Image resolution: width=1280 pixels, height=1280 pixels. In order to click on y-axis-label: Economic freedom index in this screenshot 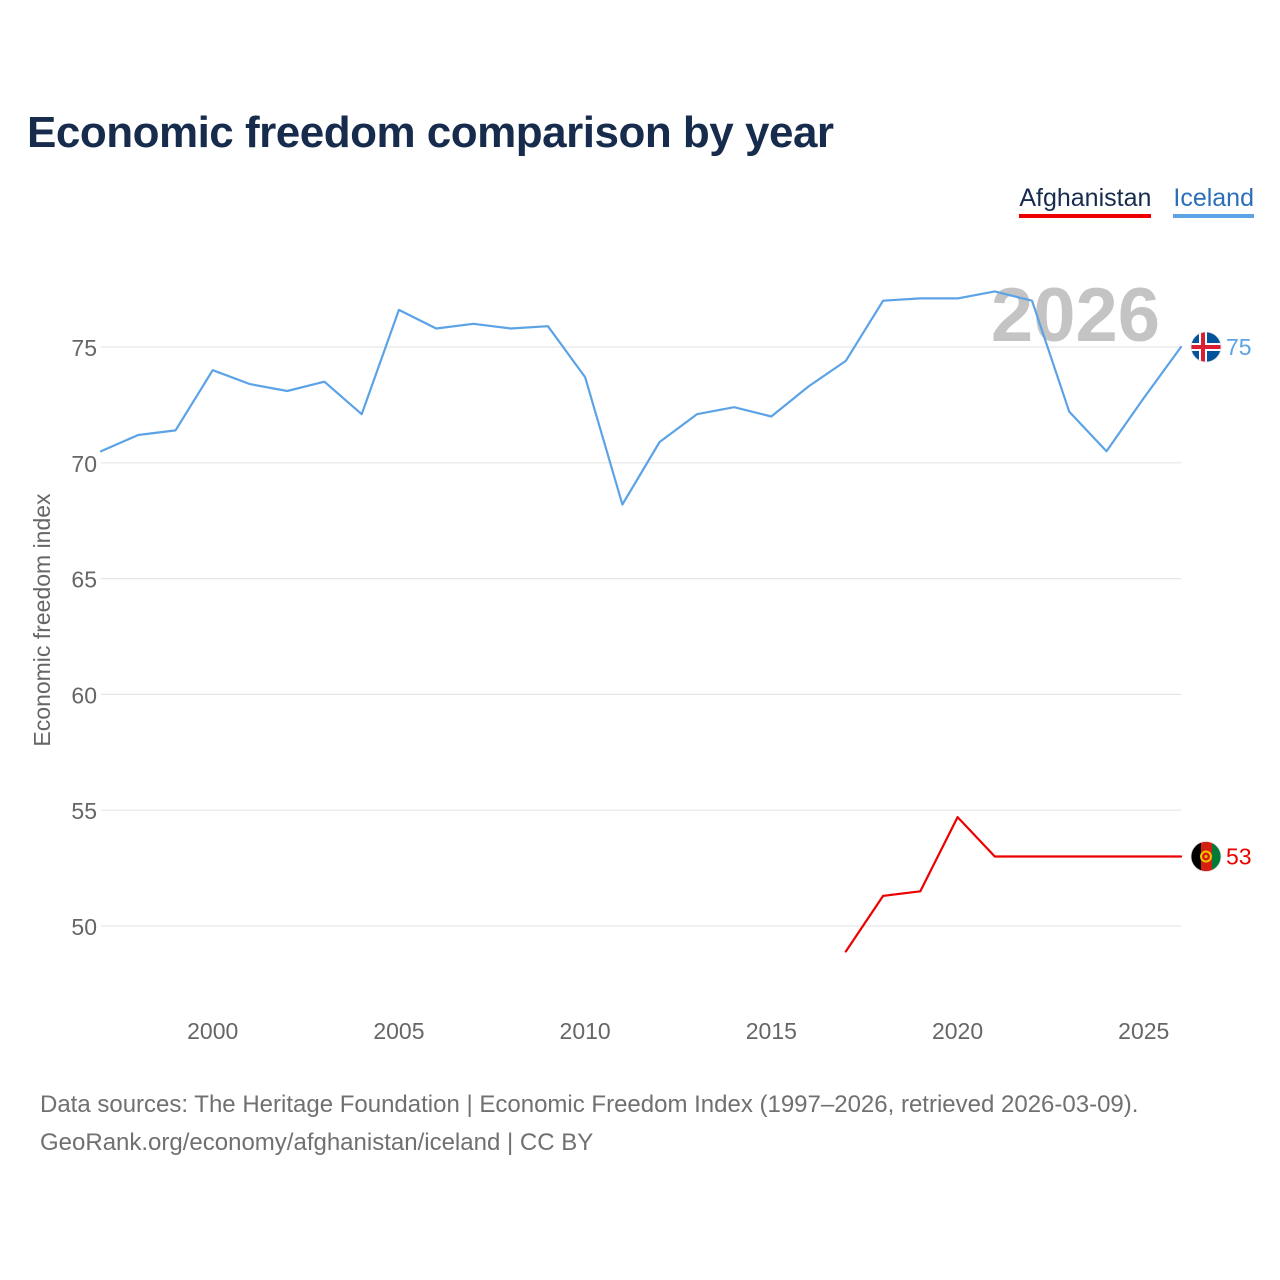, I will do `click(42, 620)`.